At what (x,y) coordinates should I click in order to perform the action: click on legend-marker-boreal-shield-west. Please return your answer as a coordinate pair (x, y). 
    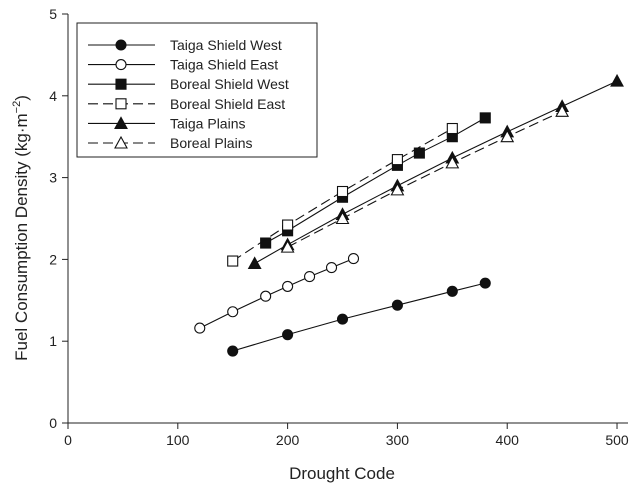
    Looking at the image, I should click on (121, 84).